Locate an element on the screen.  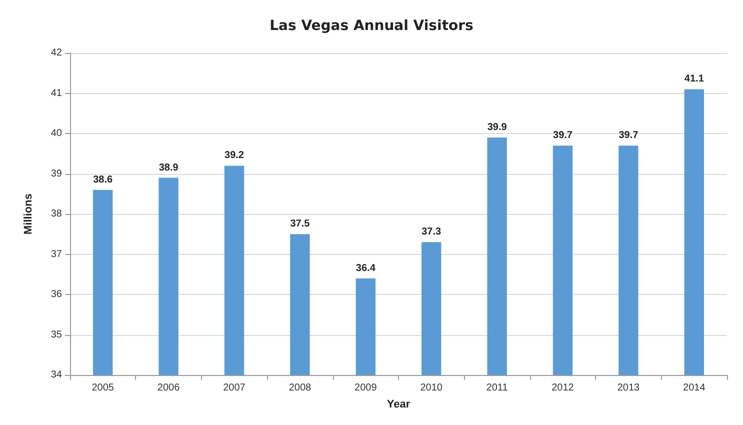
chart-title: Las Vegas Annual Visitors is located at coordinates (372, 26).